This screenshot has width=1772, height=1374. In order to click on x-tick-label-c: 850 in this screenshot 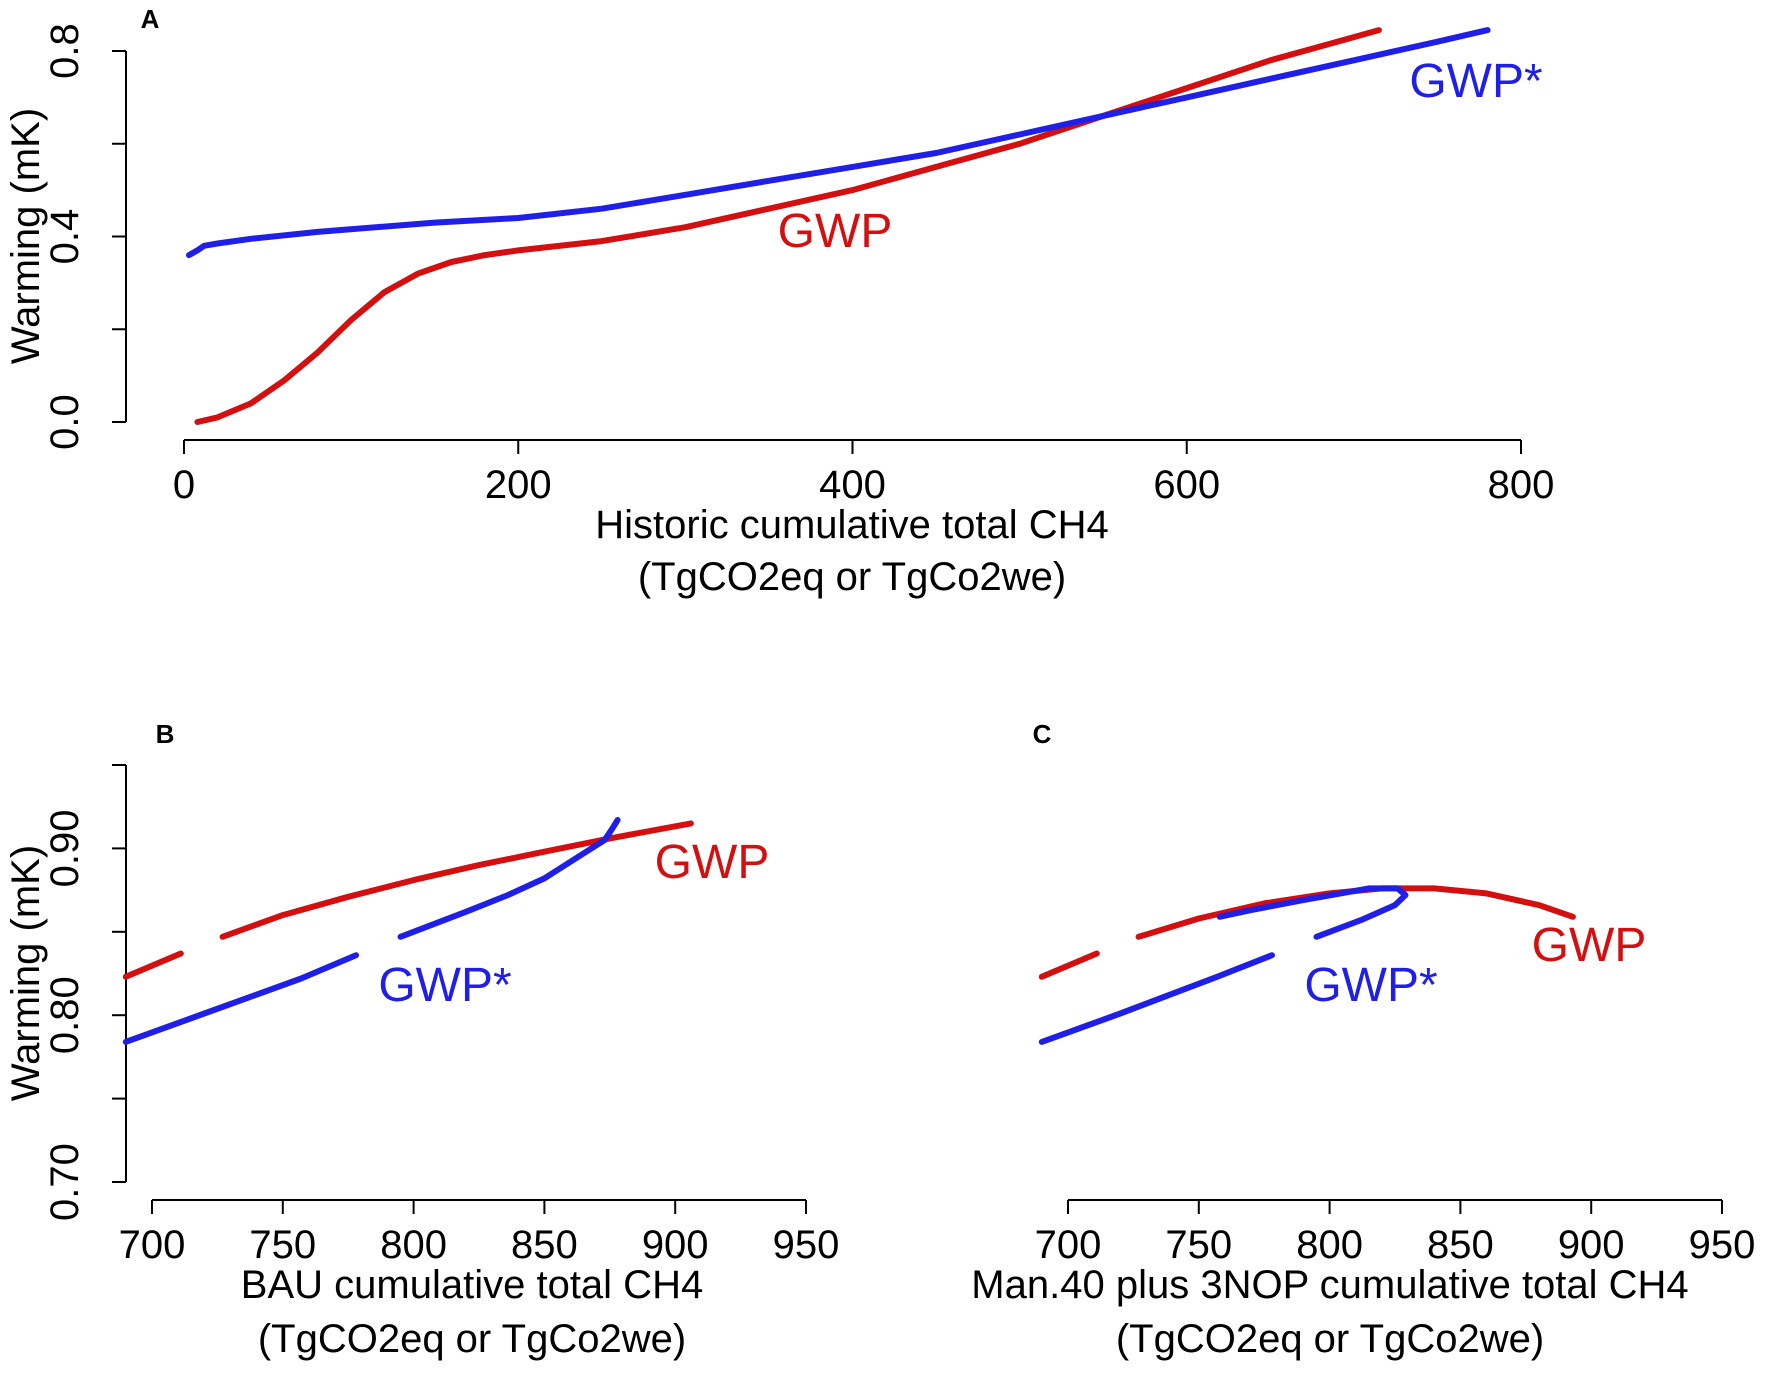, I will do `click(1460, 1245)`.